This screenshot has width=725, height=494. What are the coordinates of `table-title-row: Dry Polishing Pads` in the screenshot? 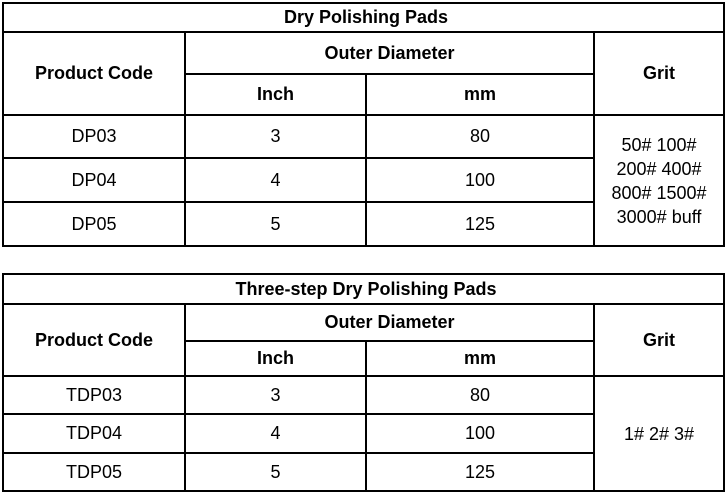 It's located at (363, 17).